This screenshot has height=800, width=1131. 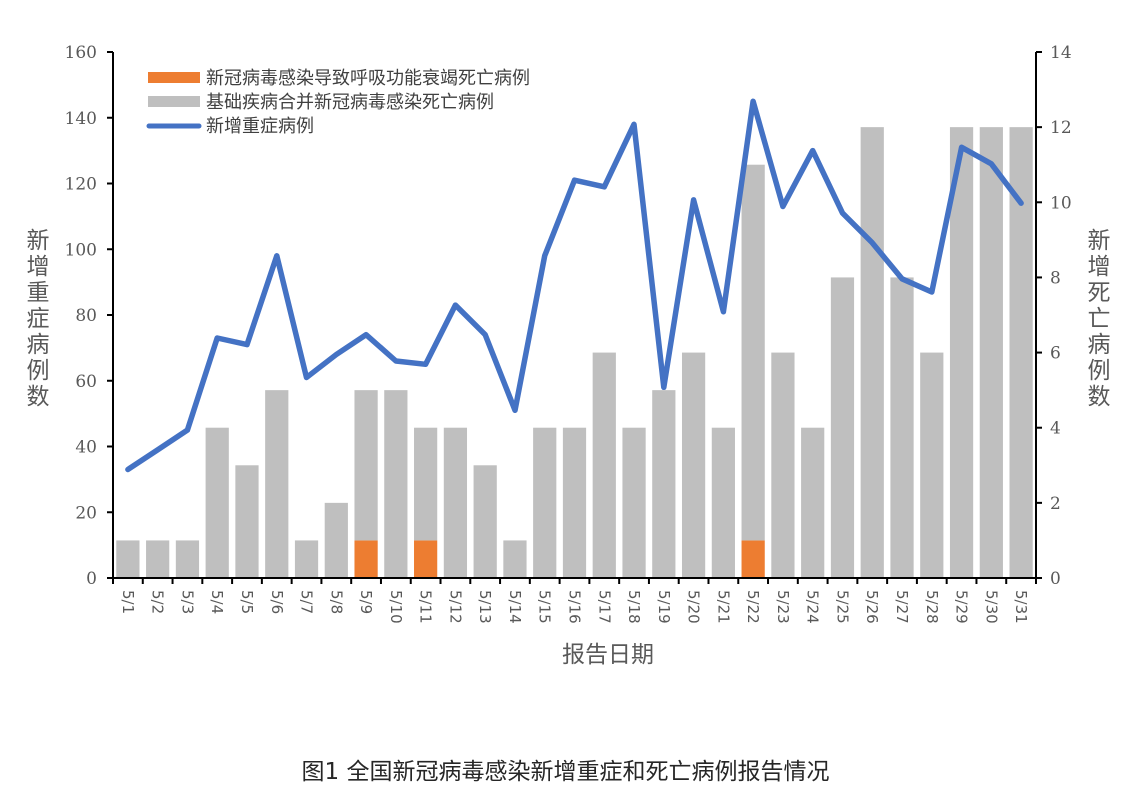 What do you see at coordinates (872, 607) in the screenshot?
I see `x-tick-label: 5/26` at bounding box center [872, 607].